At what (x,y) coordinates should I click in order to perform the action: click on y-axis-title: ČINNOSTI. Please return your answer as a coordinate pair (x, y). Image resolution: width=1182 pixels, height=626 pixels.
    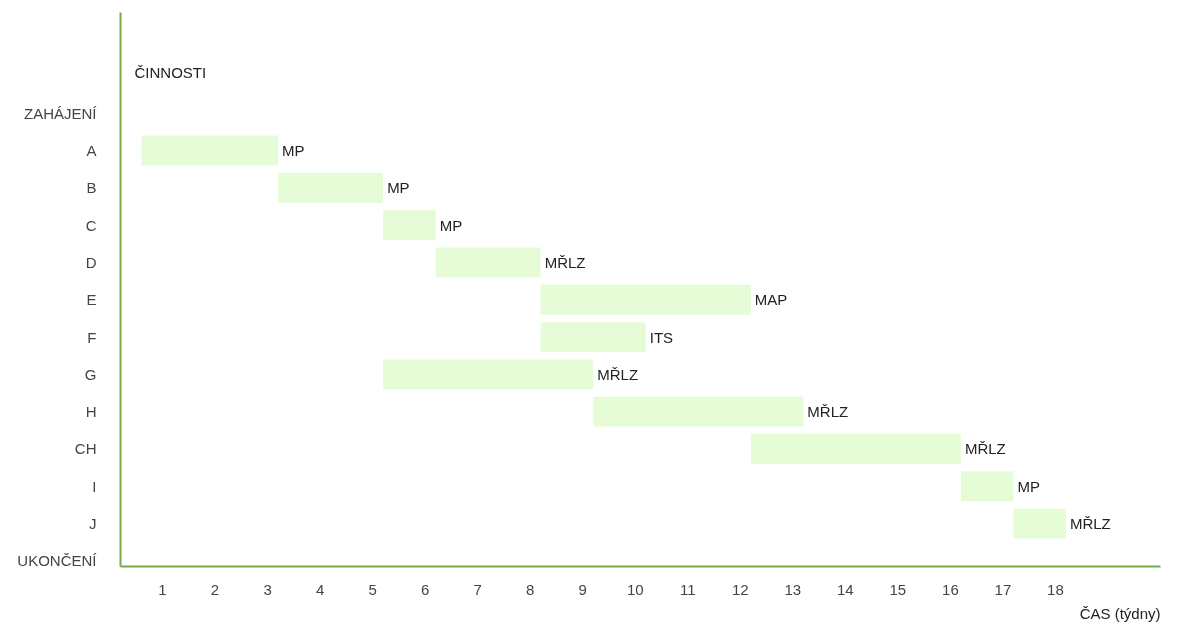
    Looking at the image, I should click on (170, 72).